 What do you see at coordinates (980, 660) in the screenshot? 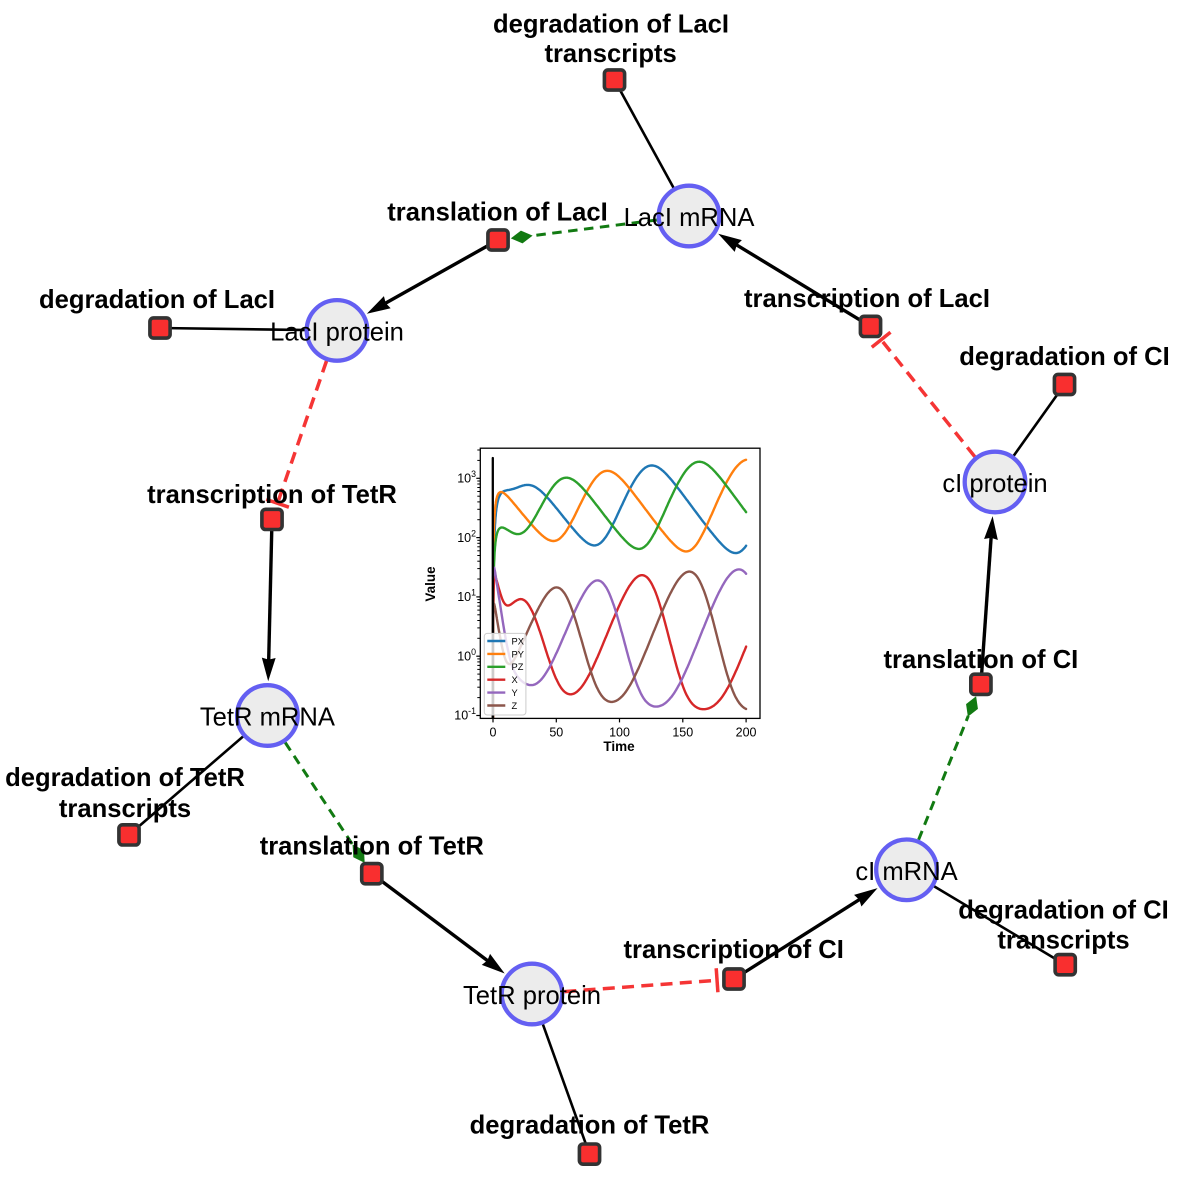
I see `svg-text: translation of CI` at bounding box center [980, 660].